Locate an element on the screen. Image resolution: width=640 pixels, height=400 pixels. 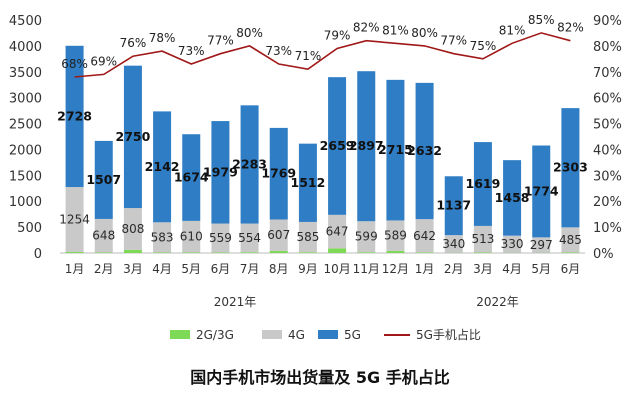
value-label-4g: 599 is located at coordinates (366, 237).